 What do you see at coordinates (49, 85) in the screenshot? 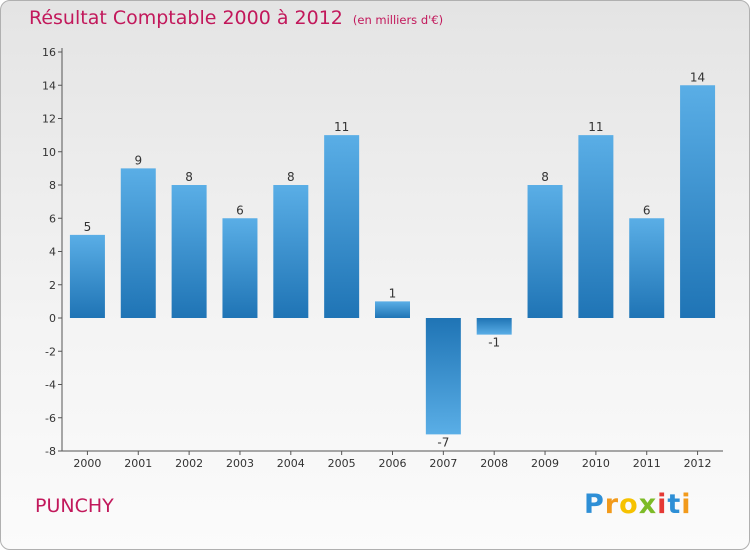
I see `y-tick-label: 14` at bounding box center [49, 85].